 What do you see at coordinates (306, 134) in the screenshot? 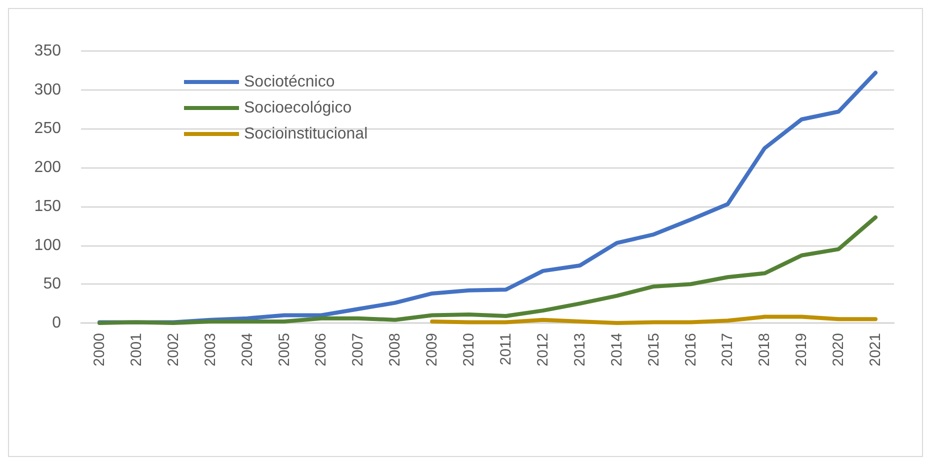
I see `legend-label: Socioinstitucional` at bounding box center [306, 134].